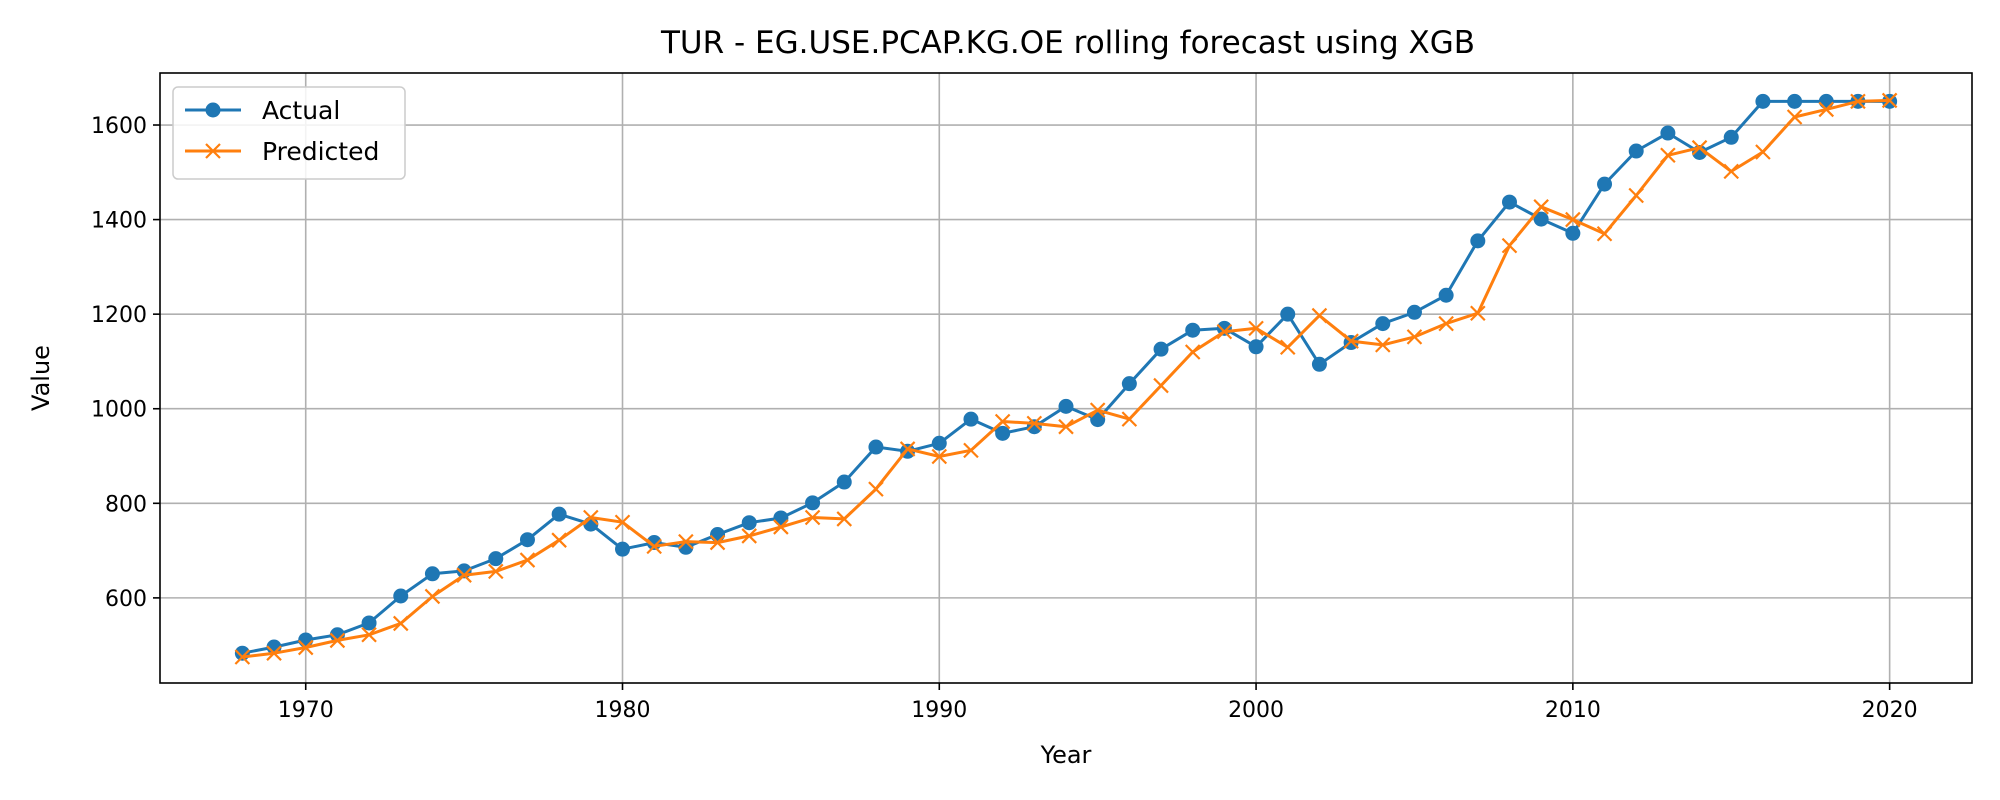 The image size is (2000, 800). Describe the element at coordinates (939, 710) in the screenshot. I see `x-tick-label: 1990` at that location.